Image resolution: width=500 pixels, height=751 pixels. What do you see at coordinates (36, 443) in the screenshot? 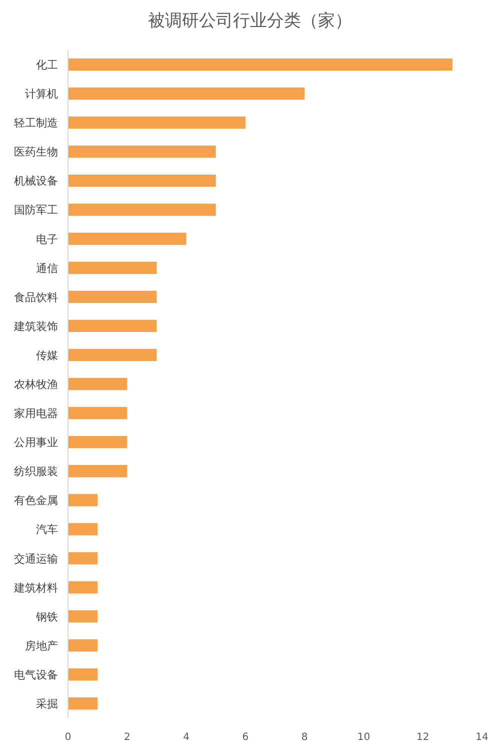
I see `y-tick-label: 公用事业` at bounding box center [36, 443].